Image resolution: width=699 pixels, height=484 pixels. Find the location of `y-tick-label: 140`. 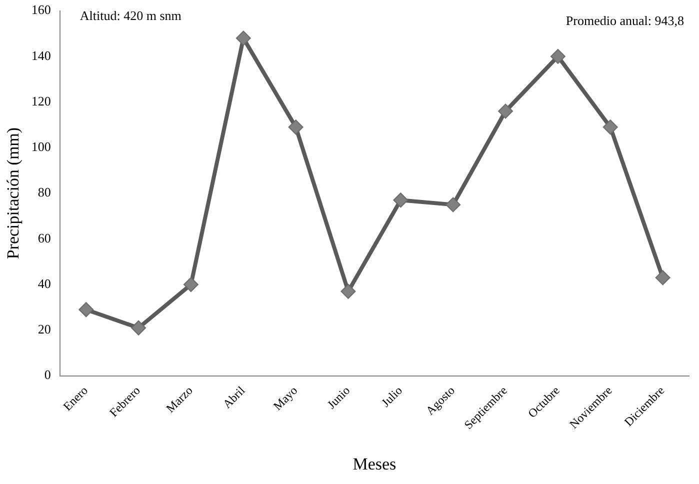

y-tick-label: 140 is located at coordinates (41, 55).